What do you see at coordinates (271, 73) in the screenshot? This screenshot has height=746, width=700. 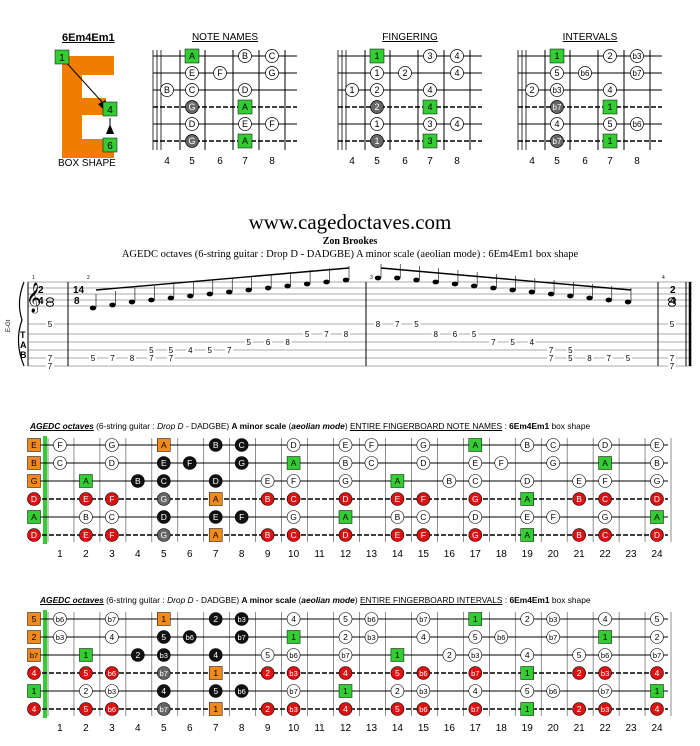 I see `diagram-note-label: G` at bounding box center [271, 73].